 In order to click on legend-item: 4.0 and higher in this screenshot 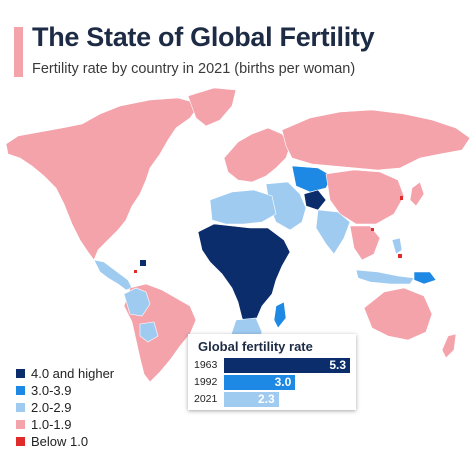, I will do `click(65, 373)`.